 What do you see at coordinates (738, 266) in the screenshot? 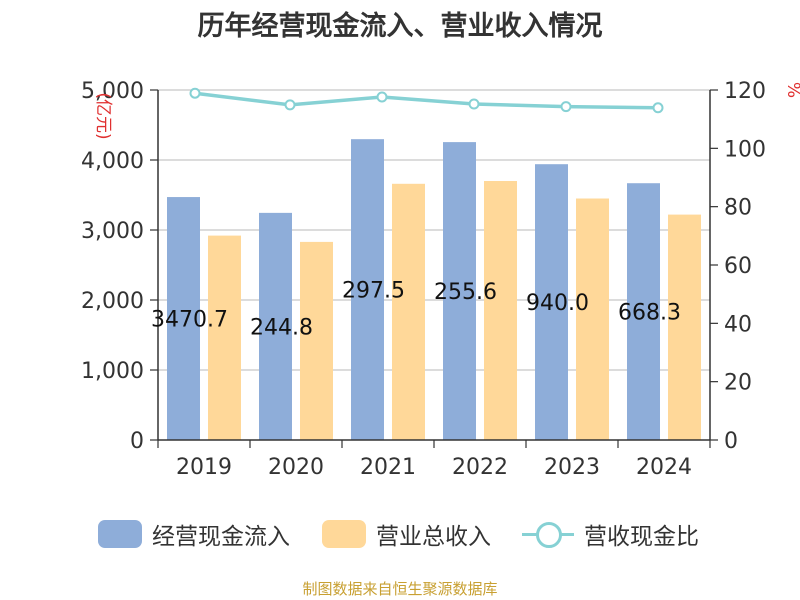
I see `y-right-tick-label: 60` at bounding box center [738, 266].